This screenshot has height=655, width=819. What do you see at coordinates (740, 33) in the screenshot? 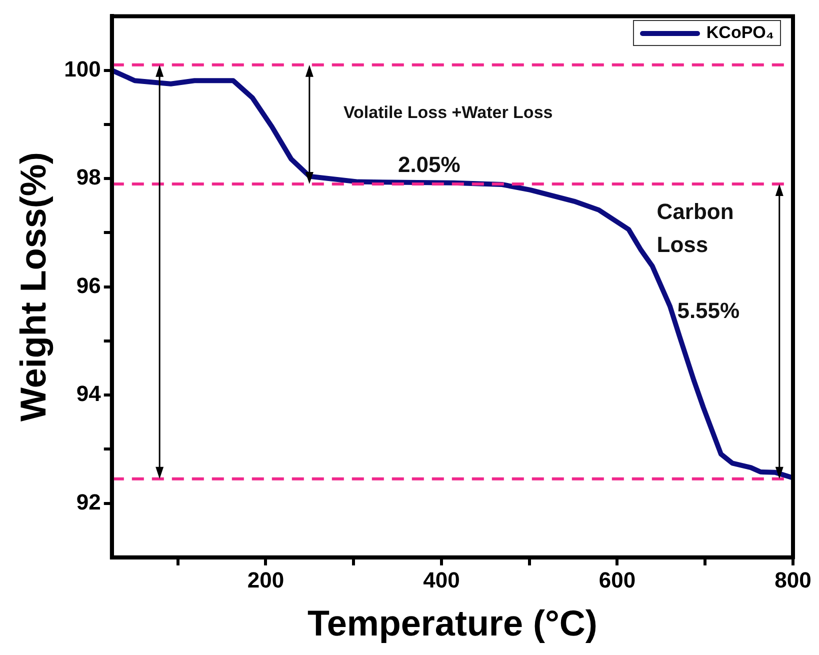
I see `legend-label: KCoPO₄` at bounding box center [740, 33].